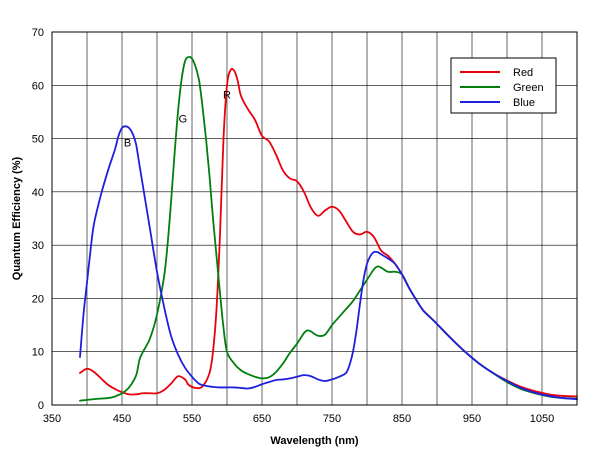 The height and width of the screenshot is (454, 600). What do you see at coordinates (528, 88) in the screenshot?
I see `legend-label-green: Green` at bounding box center [528, 88].